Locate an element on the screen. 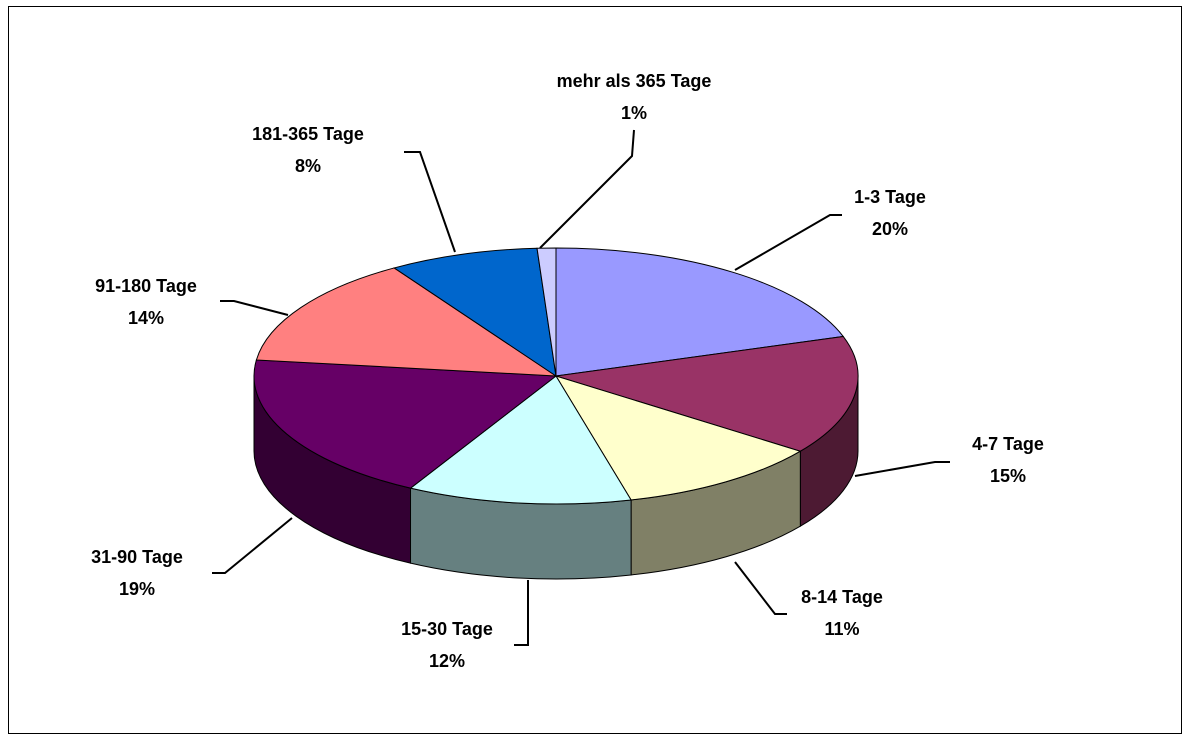 This screenshot has height=740, width=1192. slice-value-label: 8% is located at coordinates (308, 166).